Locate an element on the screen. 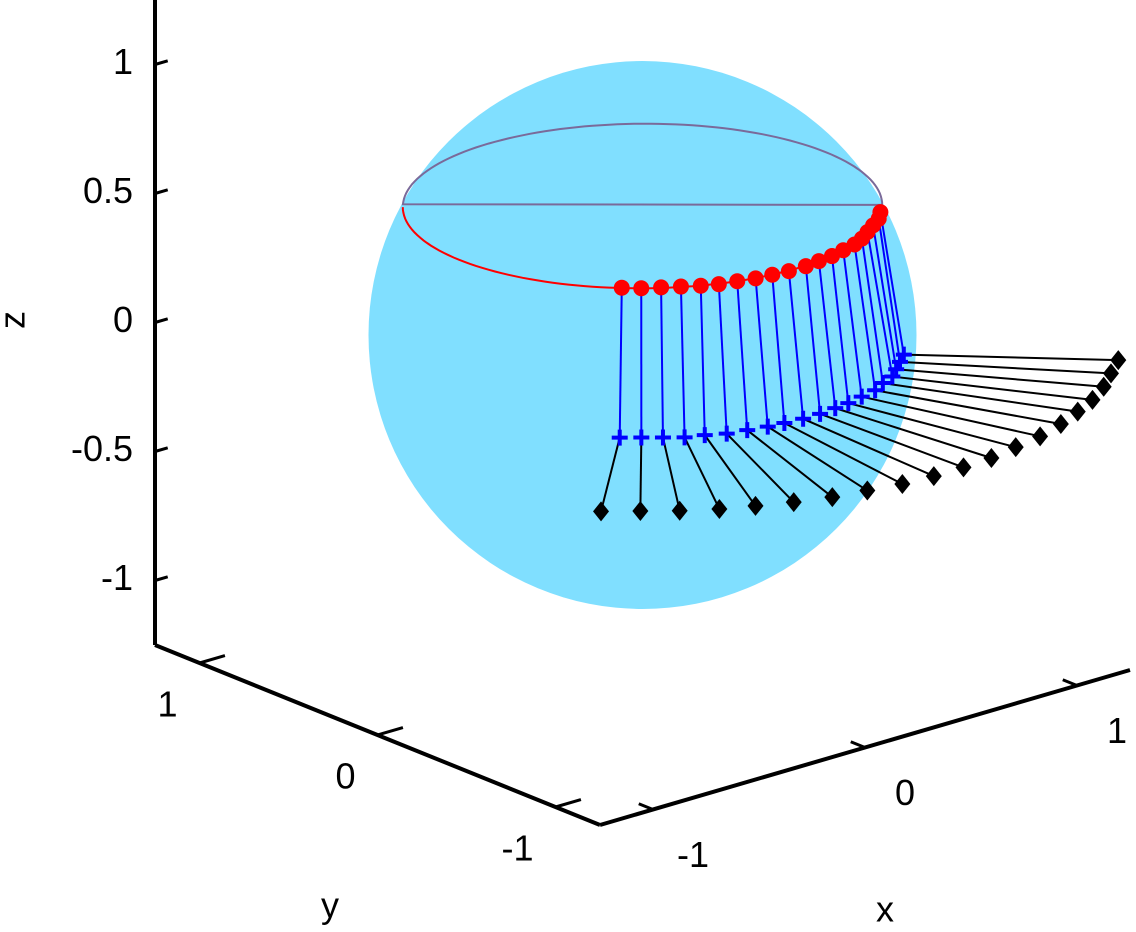  z-tick-label: 0 is located at coordinates (123, 319).